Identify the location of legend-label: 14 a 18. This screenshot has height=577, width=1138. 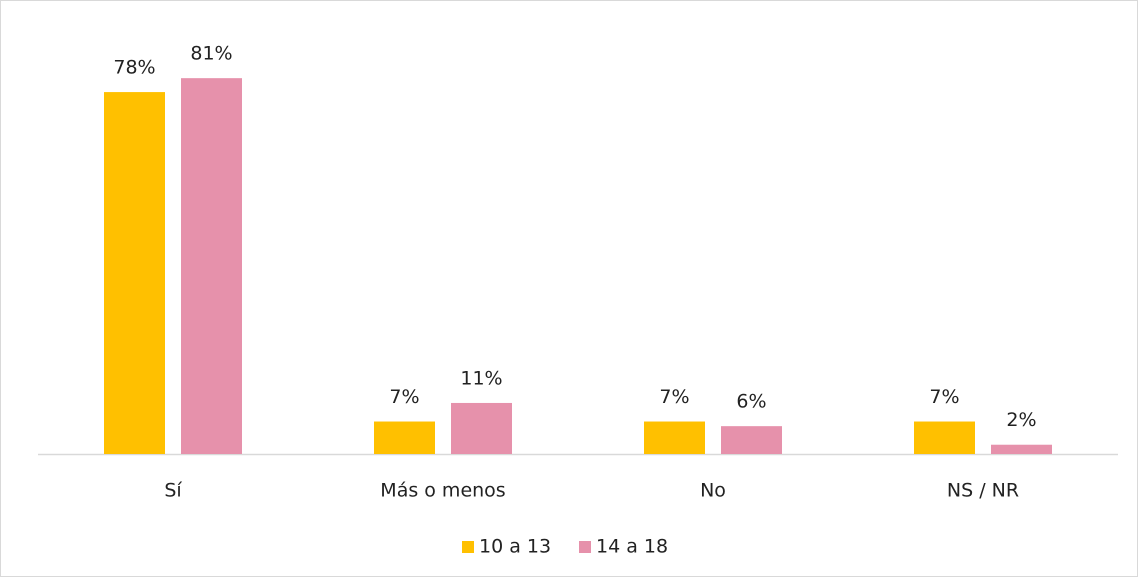
(632, 547).